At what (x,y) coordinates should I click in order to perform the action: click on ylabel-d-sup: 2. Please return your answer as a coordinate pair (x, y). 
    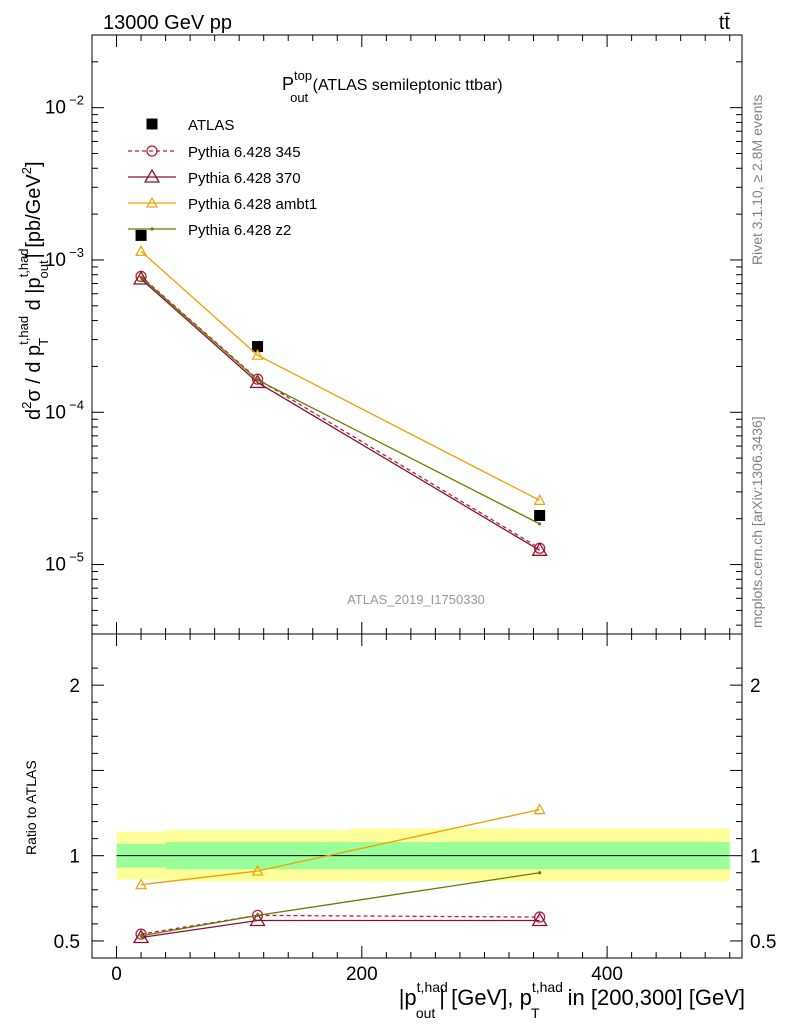
    Looking at the image, I should click on (26, 170).